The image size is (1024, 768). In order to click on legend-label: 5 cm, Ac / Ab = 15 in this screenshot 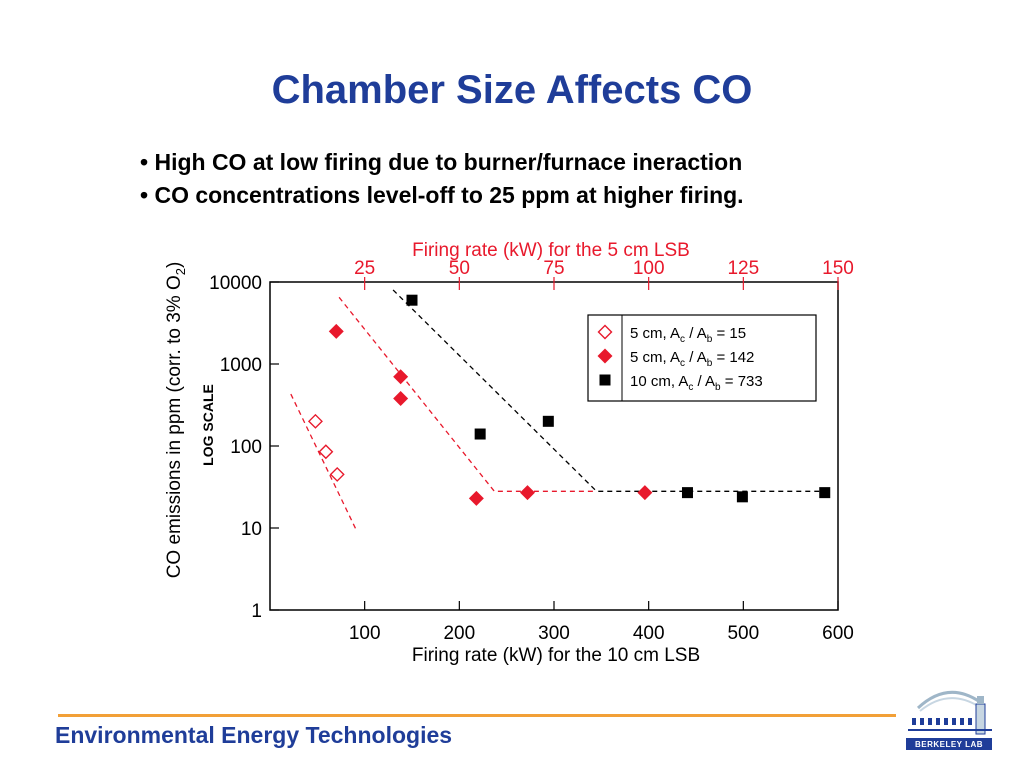, I will do `click(688, 335)`.